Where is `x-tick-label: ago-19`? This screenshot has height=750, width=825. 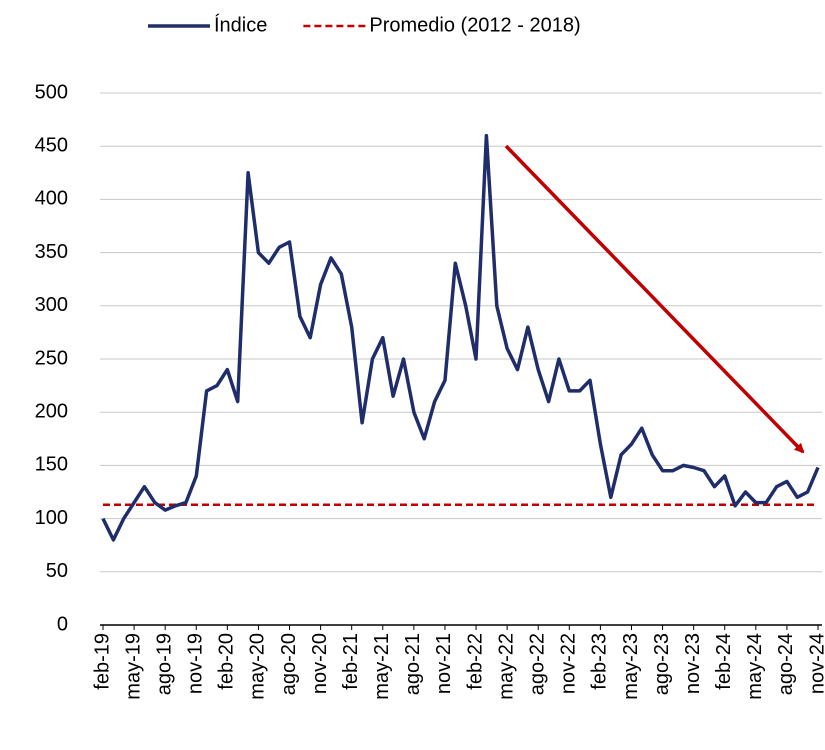 x-tick-label: ago-19 is located at coordinates (164, 664).